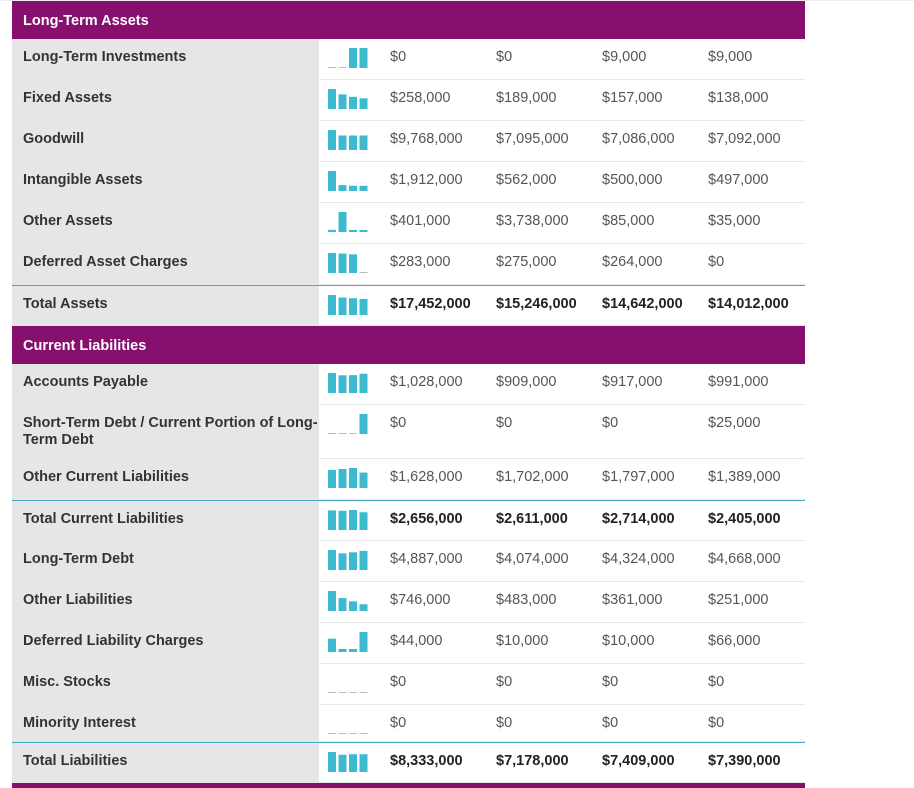 Image resolution: width=914 pixels, height=788 pixels. What do you see at coordinates (165, 182) in the screenshot?
I see `row-label: Intangible Assets` at bounding box center [165, 182].